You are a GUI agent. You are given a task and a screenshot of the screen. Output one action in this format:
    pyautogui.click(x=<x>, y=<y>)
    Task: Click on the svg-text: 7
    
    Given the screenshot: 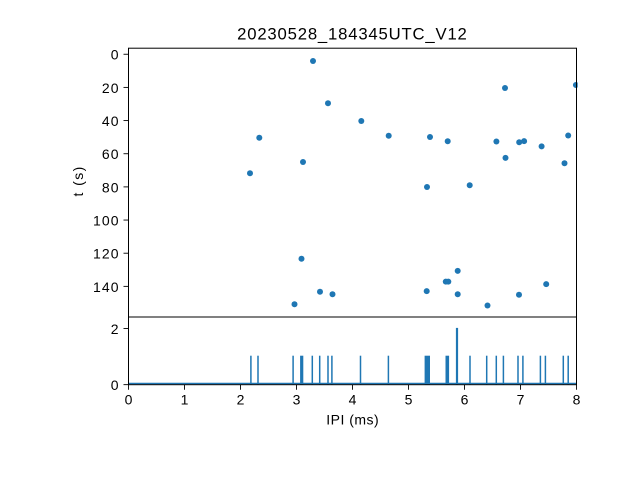 What is the action you would take?
    pyautogui.click(x=521, y=400)
    